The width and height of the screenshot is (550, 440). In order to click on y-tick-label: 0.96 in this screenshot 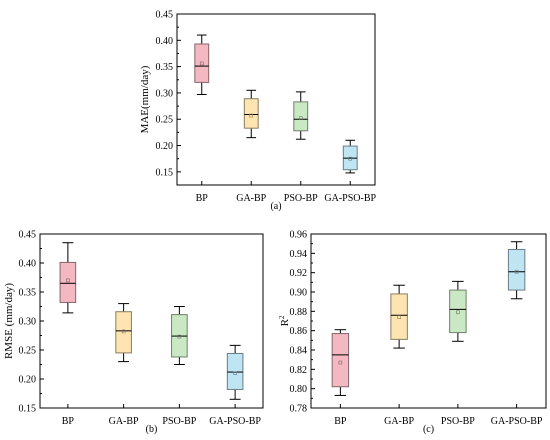, I will do `click(299, 235)`.